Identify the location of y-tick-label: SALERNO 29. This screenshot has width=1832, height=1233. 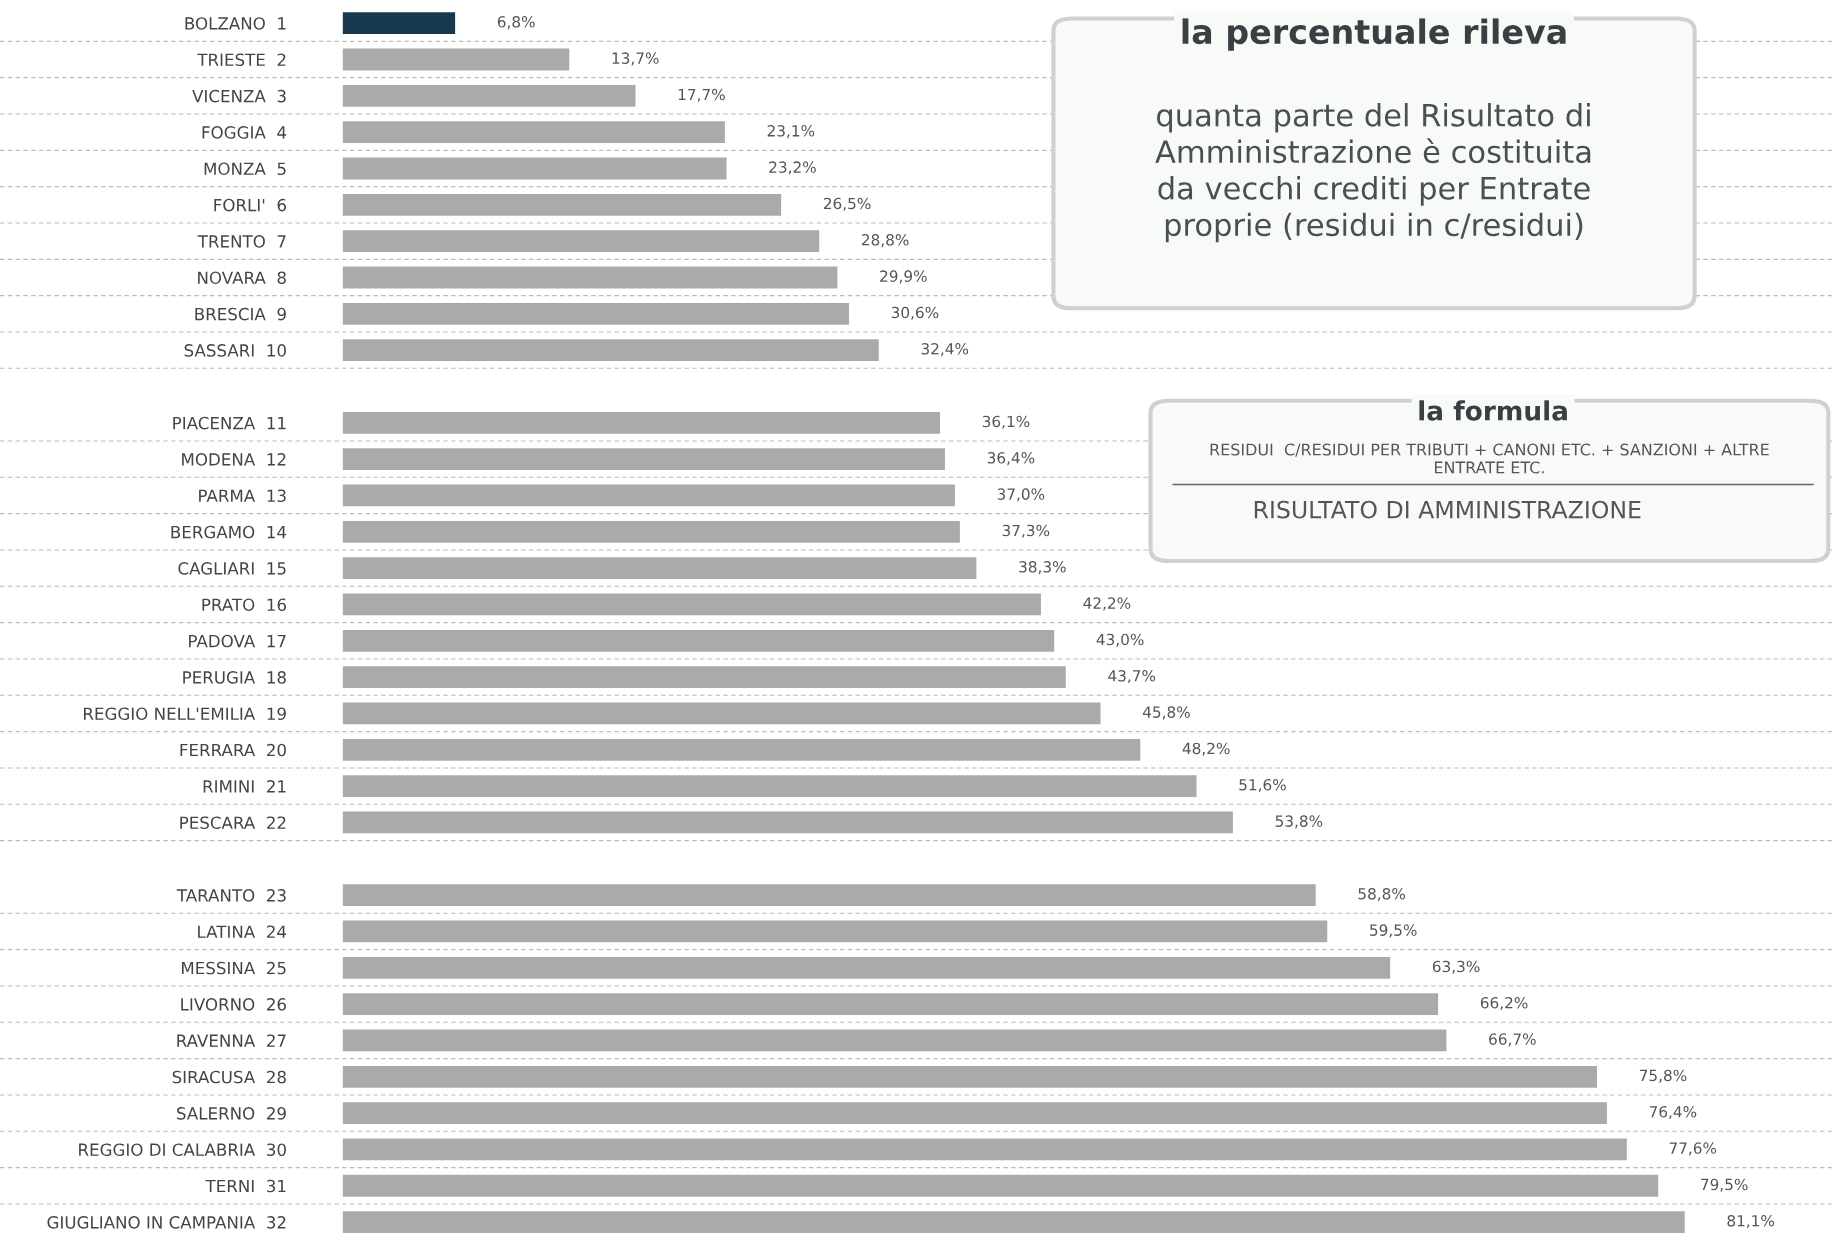
(231, 1113).